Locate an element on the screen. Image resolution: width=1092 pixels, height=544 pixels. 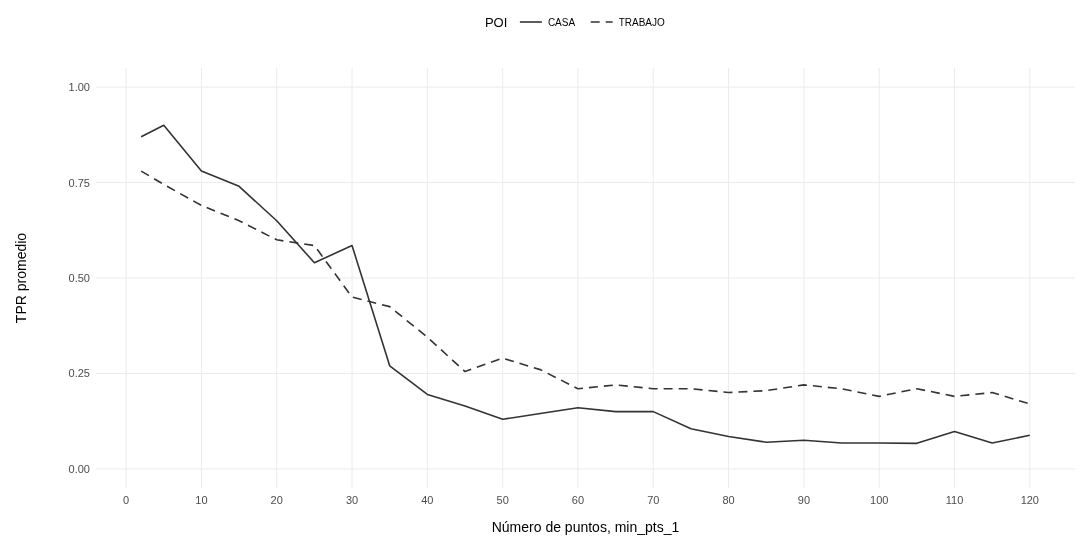
x-tick-label: 70 is located at coordinates (653, 500).